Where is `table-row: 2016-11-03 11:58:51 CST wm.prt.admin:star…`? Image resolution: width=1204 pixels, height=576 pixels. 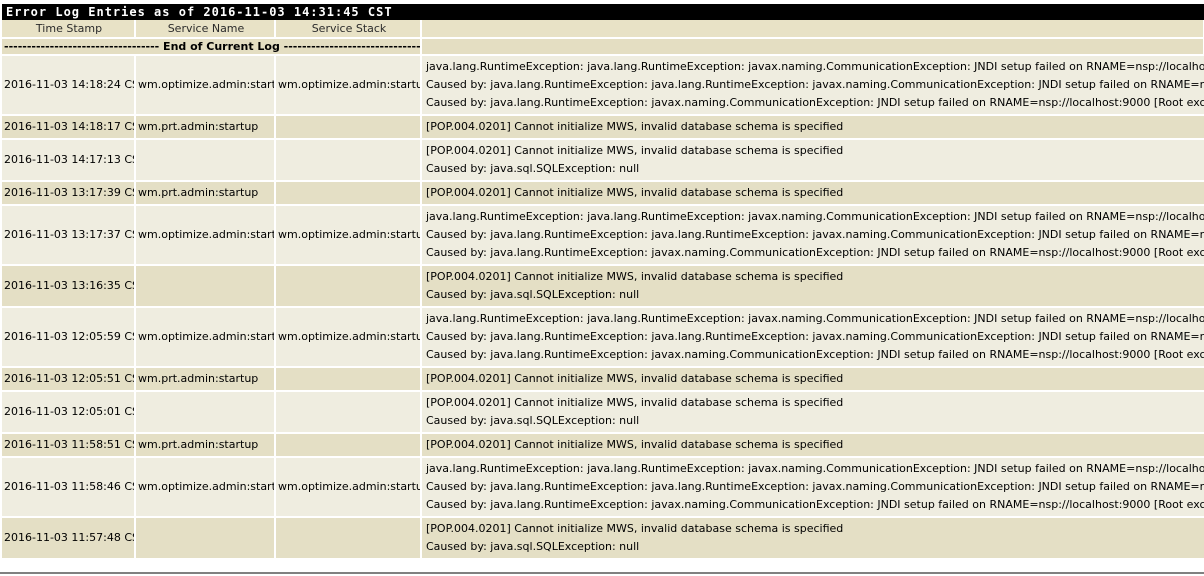 table-row: 2016-11-03 11:58:51 CST wm.prt.admin:star… is located at coordinates (603, 445).